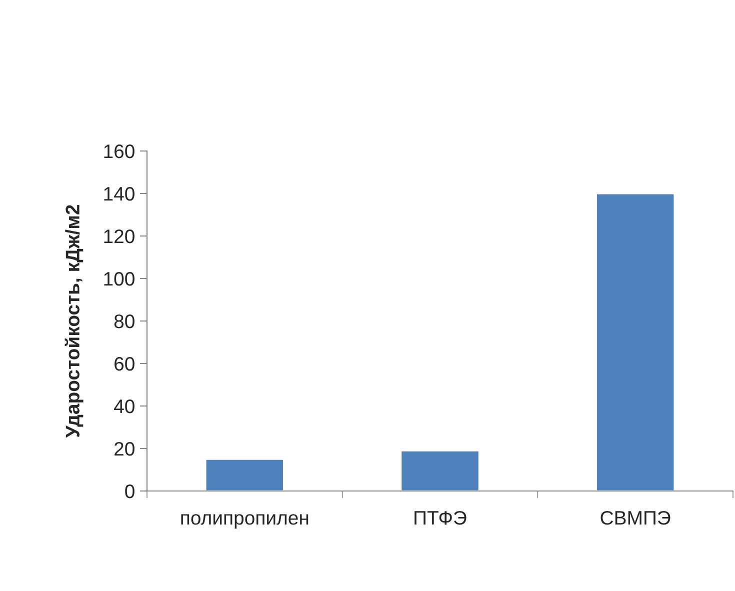 Image resolution: width=735 pixels, height=591 pixels. Describe the element at coordinates (440, 517) in the screenshot. I see `x-tick-label: ПТФЭ` at that location.